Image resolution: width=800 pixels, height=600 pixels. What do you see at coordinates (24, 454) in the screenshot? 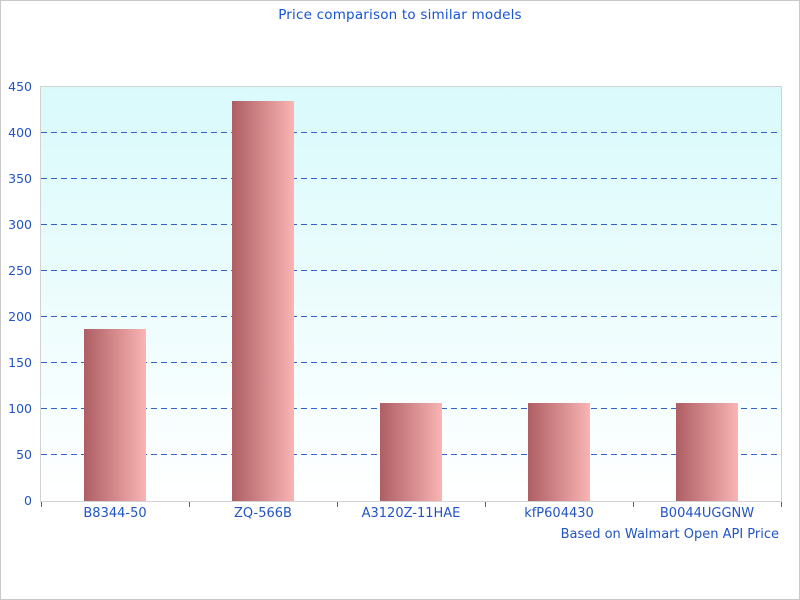
I see `y-tick-label-50: 50` at bounding box center [24, 454].